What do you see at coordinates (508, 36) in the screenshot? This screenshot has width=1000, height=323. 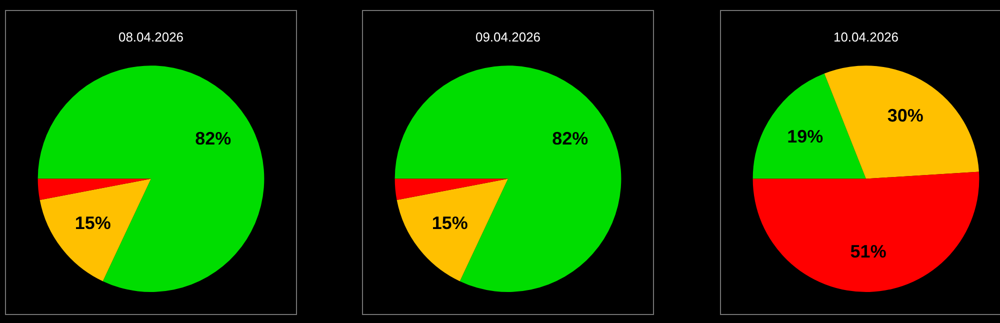 I see `chart-title: 09.04.2026` at bounding box center [508, 36].